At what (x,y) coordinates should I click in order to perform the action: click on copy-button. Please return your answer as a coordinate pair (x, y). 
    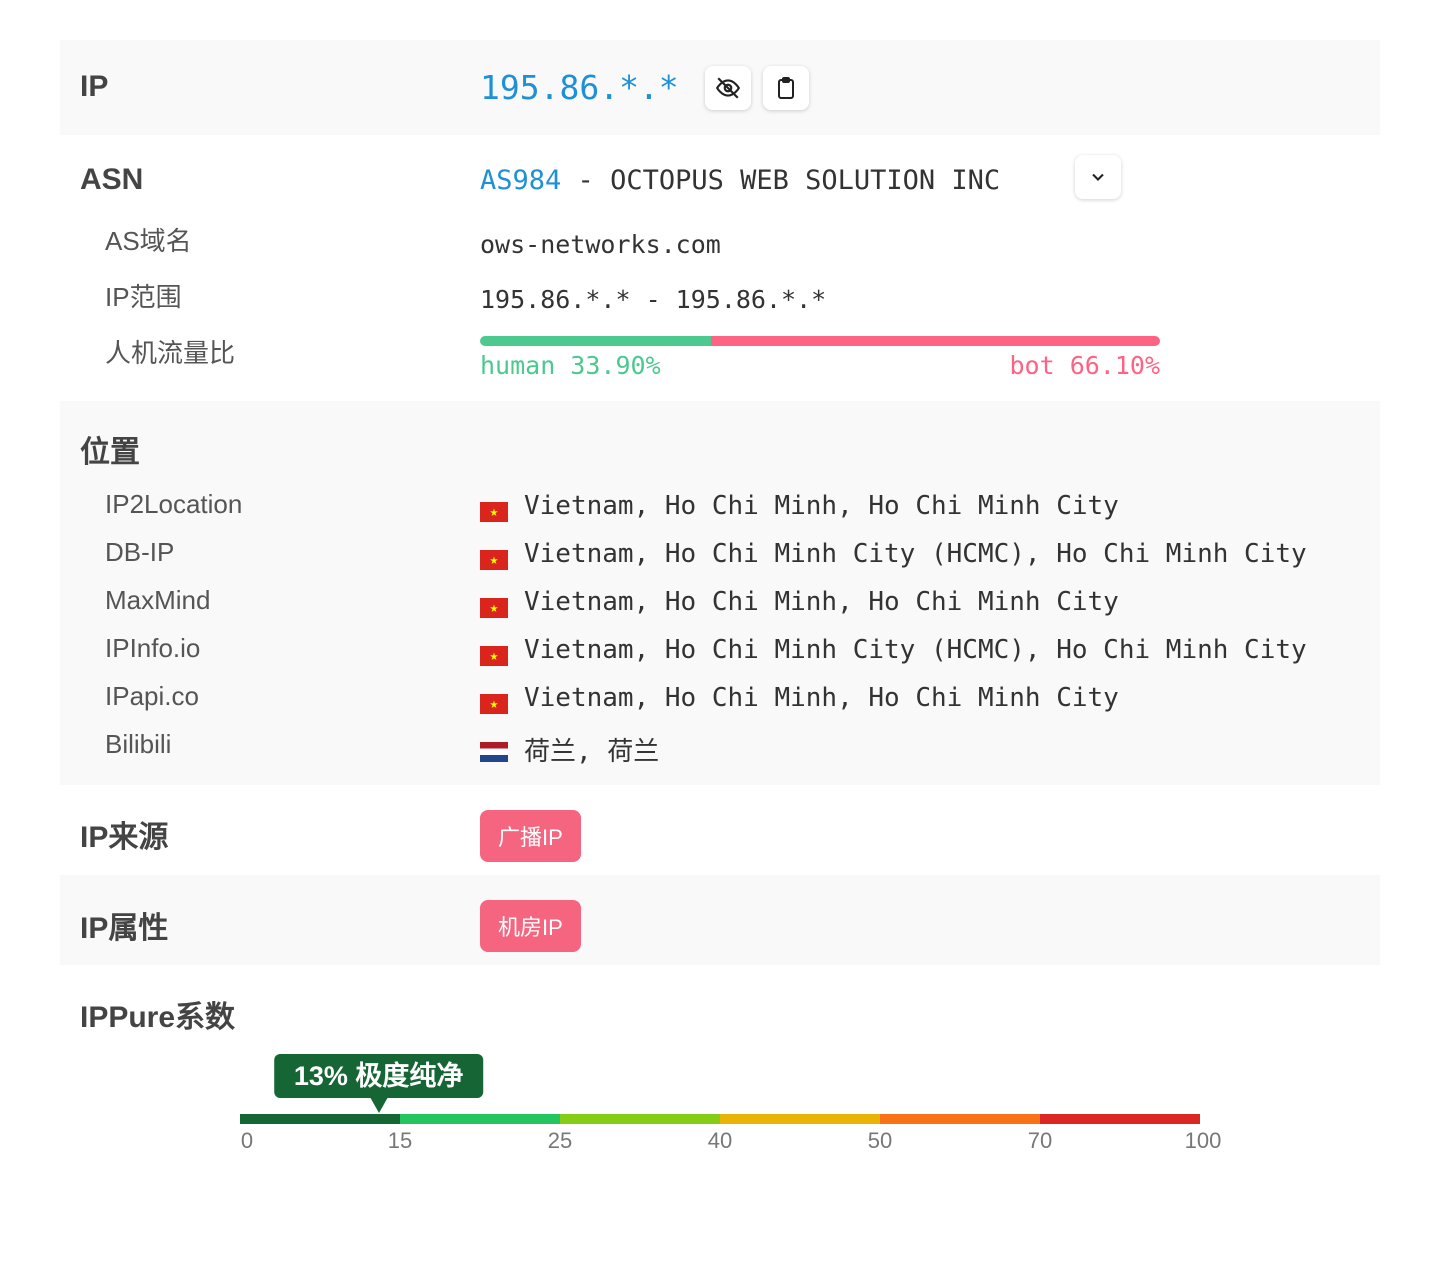
    Looking at the image, I should click on (786, 88).